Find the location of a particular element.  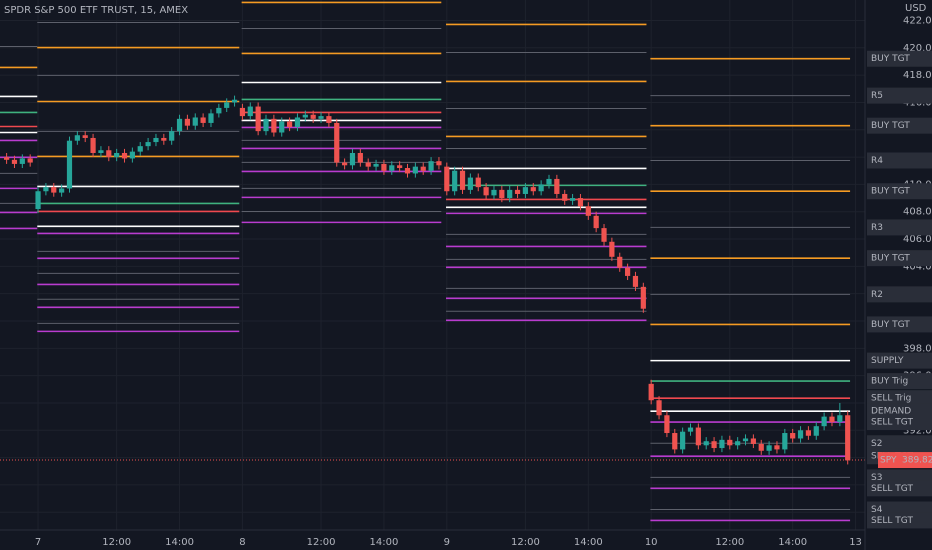

x-tick-label: 14:00 is located at coordinates (179, 542).